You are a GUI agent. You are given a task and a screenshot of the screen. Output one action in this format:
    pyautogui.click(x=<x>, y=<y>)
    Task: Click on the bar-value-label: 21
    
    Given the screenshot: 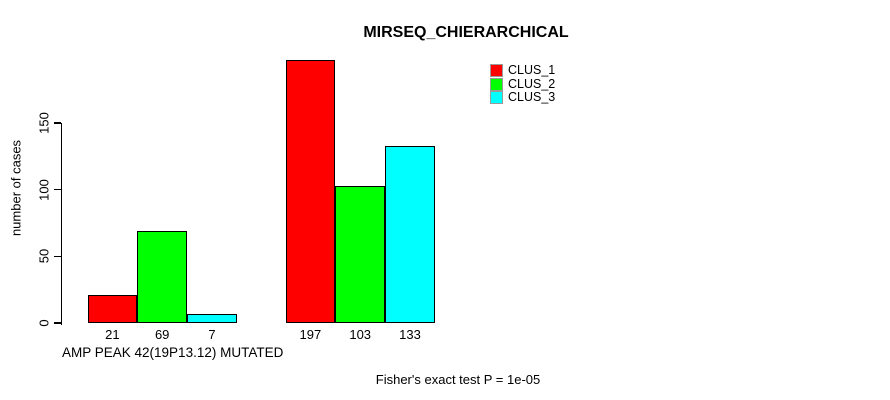 What is the action you would take?
    pyautogui.click(x=112, y=334)
    